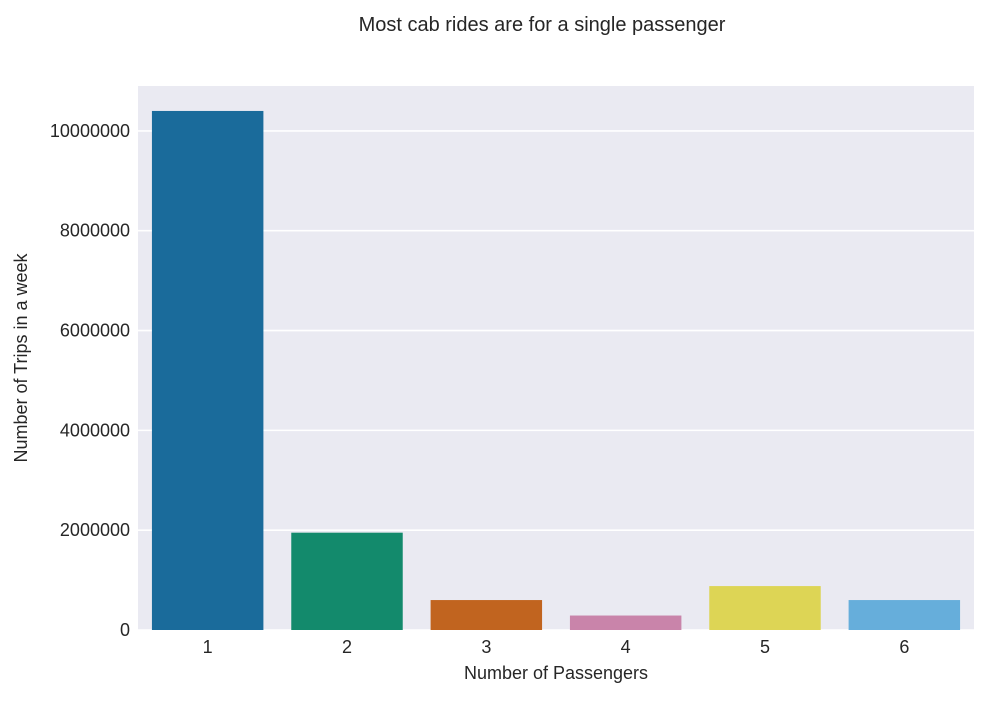 This screenshot has width=988, height=702. Describe the element at coordinates (90, 380) in the screenshot. I see `y-axis-ticks: 0 2000000 4000000 6000000 8000000 10000000` at that location.